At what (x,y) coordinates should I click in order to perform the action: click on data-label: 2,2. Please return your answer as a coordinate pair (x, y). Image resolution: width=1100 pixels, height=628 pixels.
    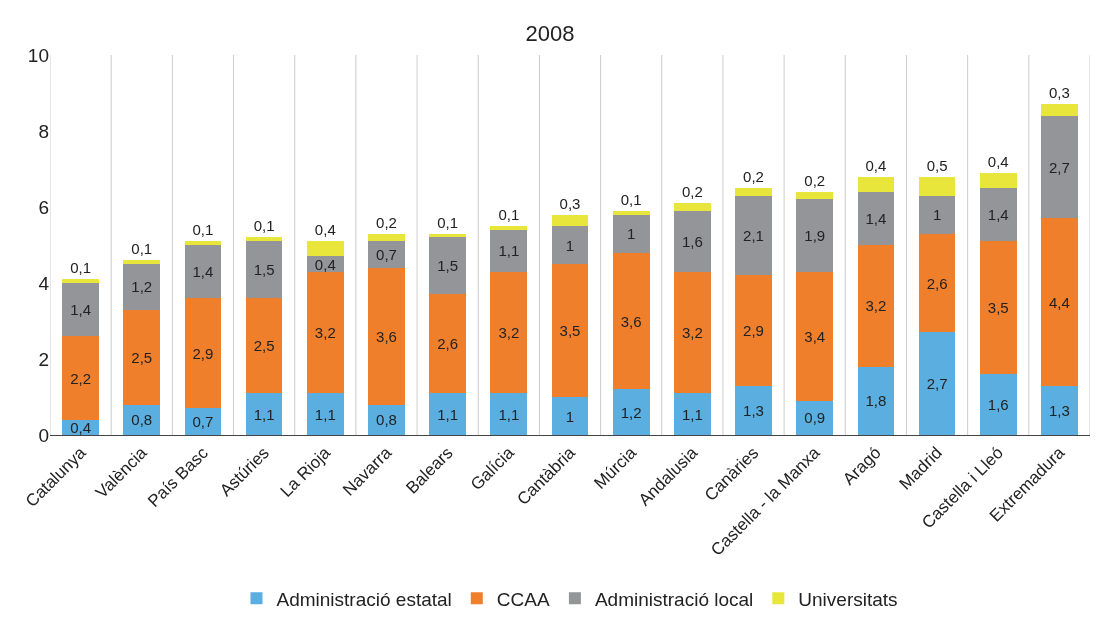
    Looking at the image, I should click on (81, 378).